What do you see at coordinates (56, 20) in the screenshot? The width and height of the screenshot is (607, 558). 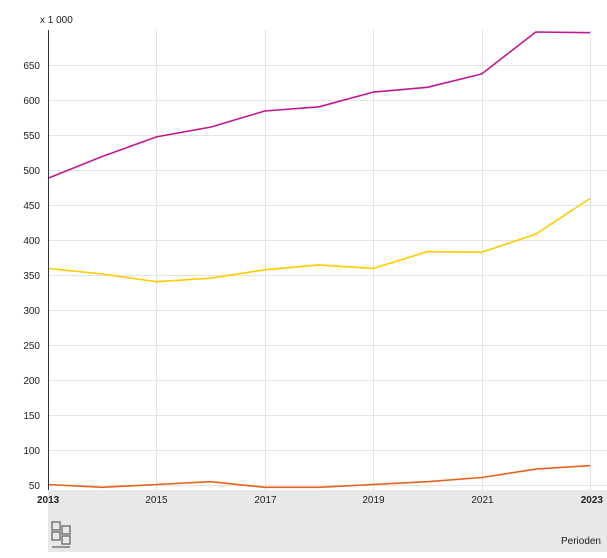 I see `unit-label: x 1 000` at bounding box center [56, 20].